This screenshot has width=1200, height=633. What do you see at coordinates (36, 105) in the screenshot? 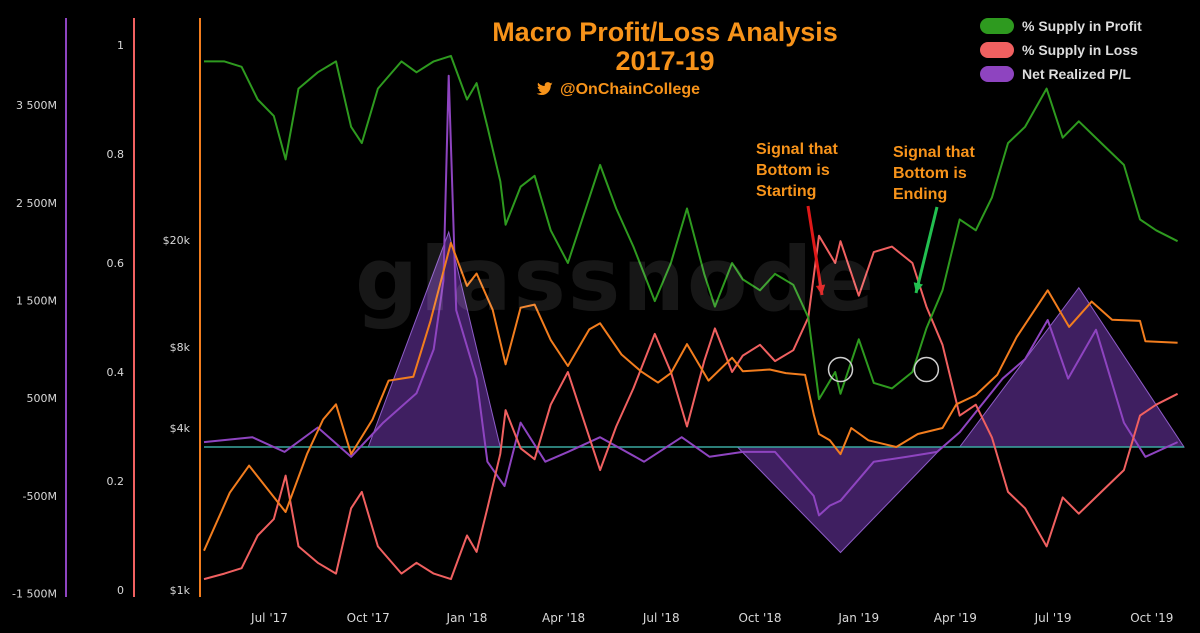
I see `net-pl-tick-5: 3 500M` at bounding box center [36, 105].